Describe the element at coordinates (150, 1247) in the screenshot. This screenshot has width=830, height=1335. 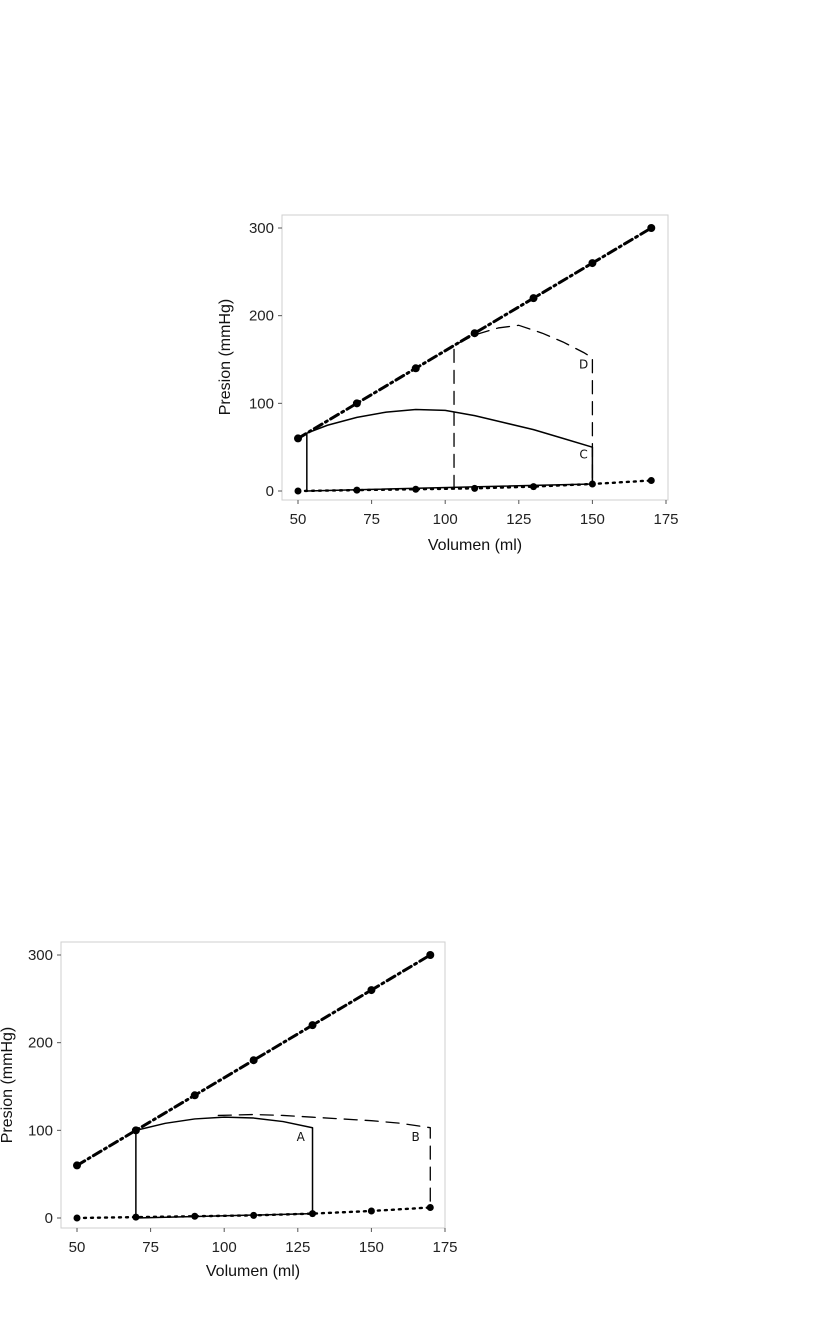
I see `bottom-x-tick-label: 75` at that location.